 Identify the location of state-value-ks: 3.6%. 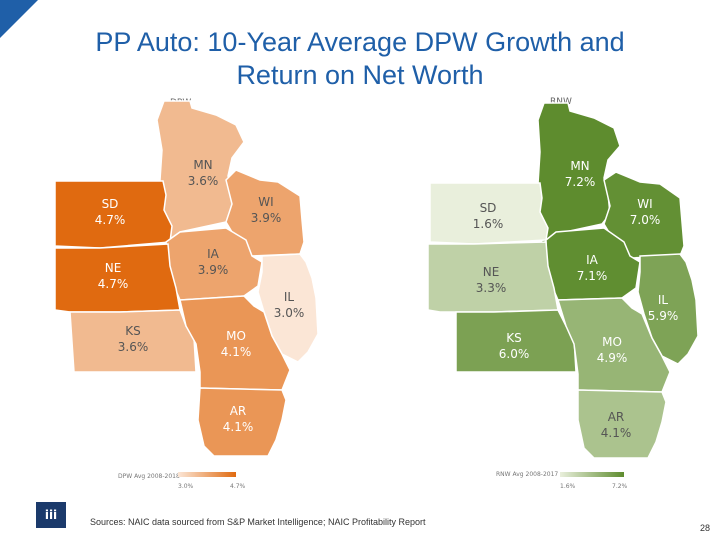
(133, 347).